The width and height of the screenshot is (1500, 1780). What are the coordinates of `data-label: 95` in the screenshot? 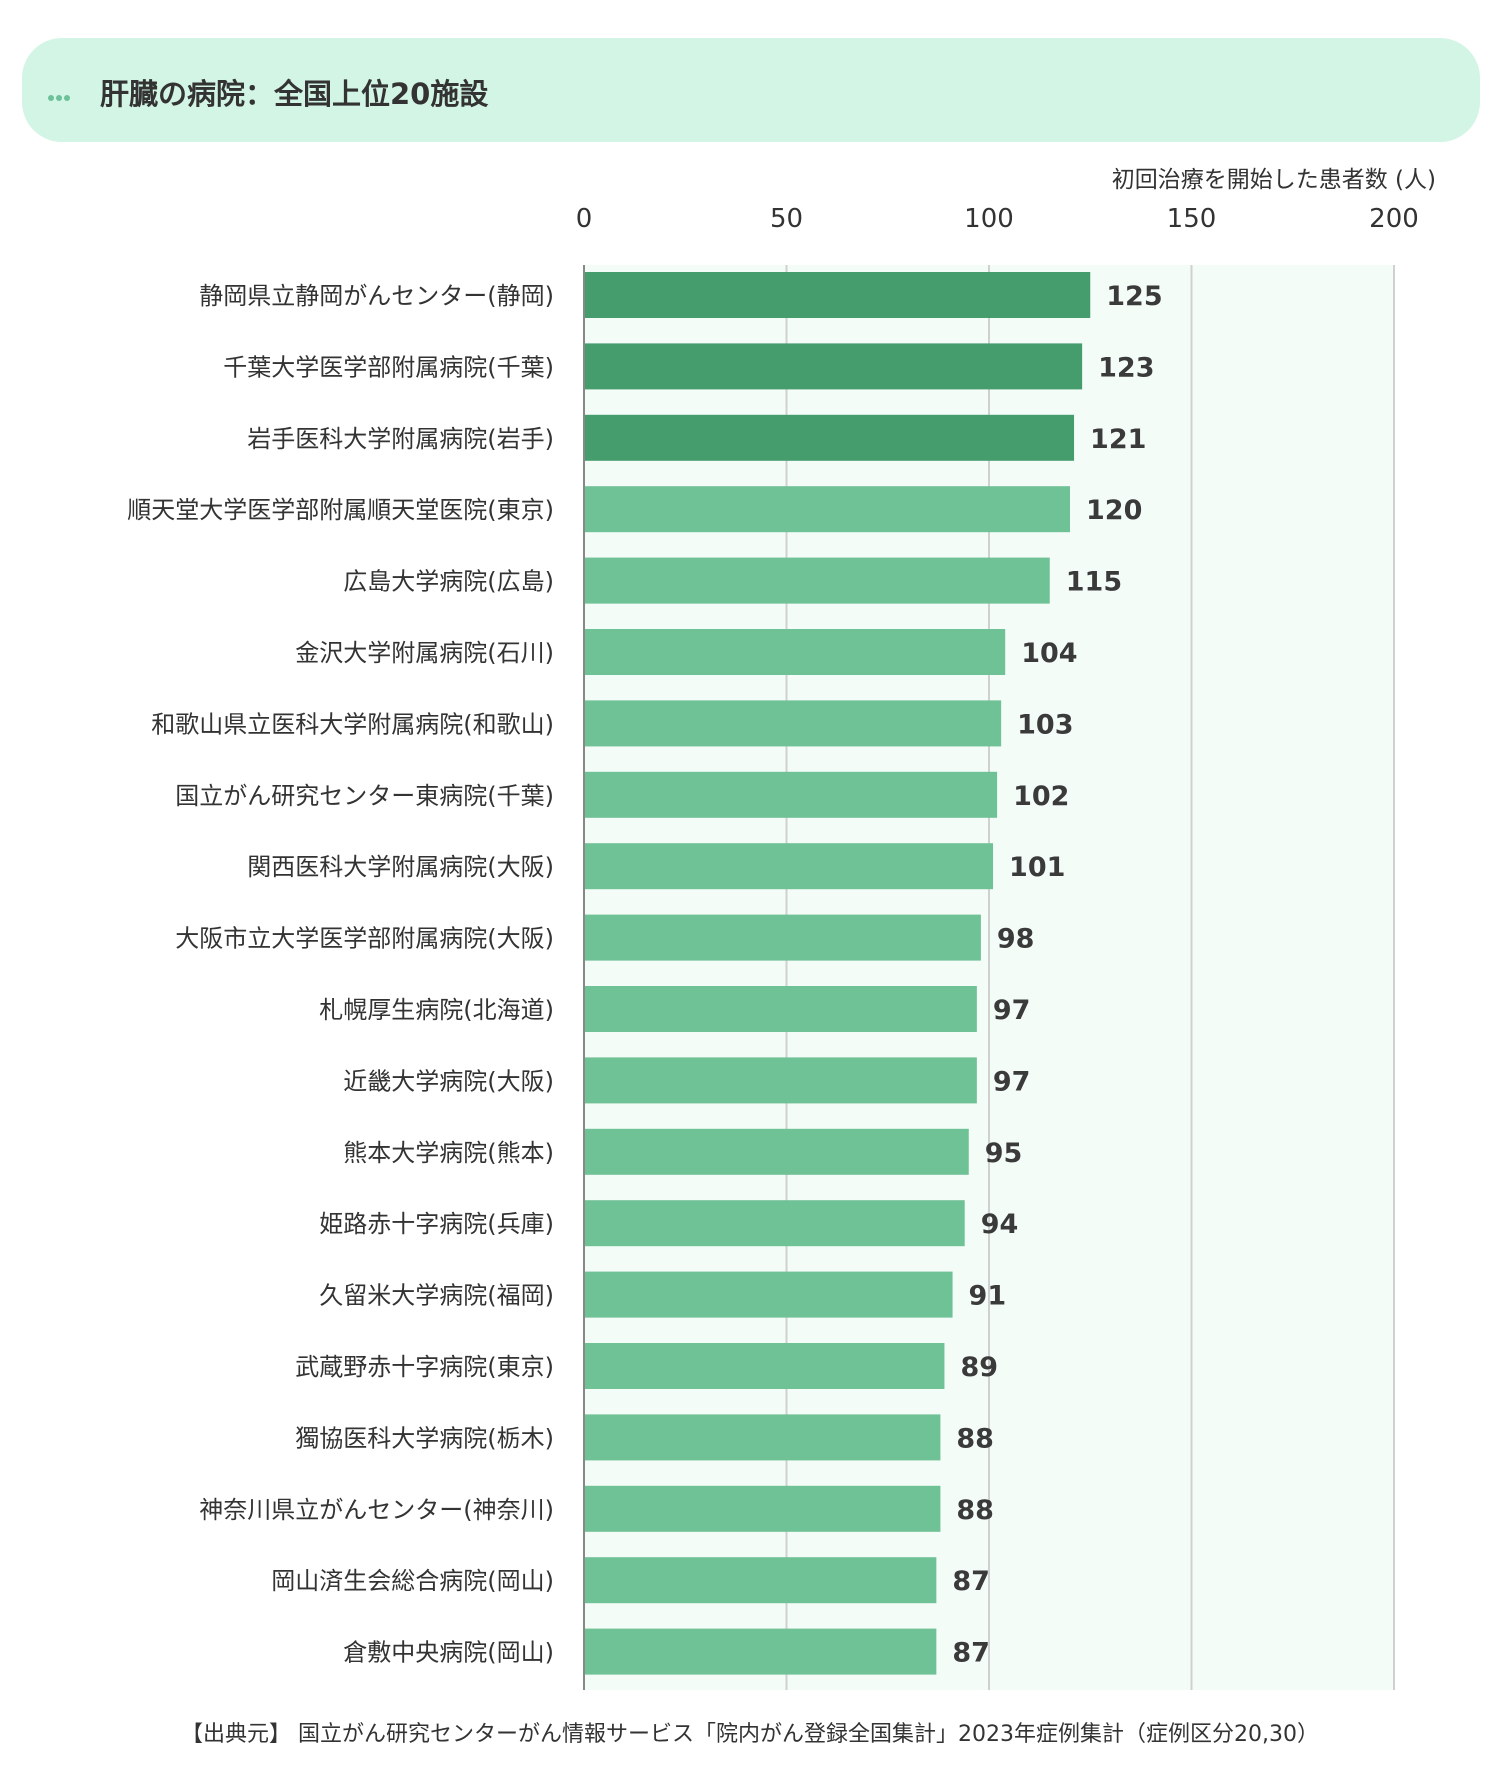 It's located at (1004, 1153).